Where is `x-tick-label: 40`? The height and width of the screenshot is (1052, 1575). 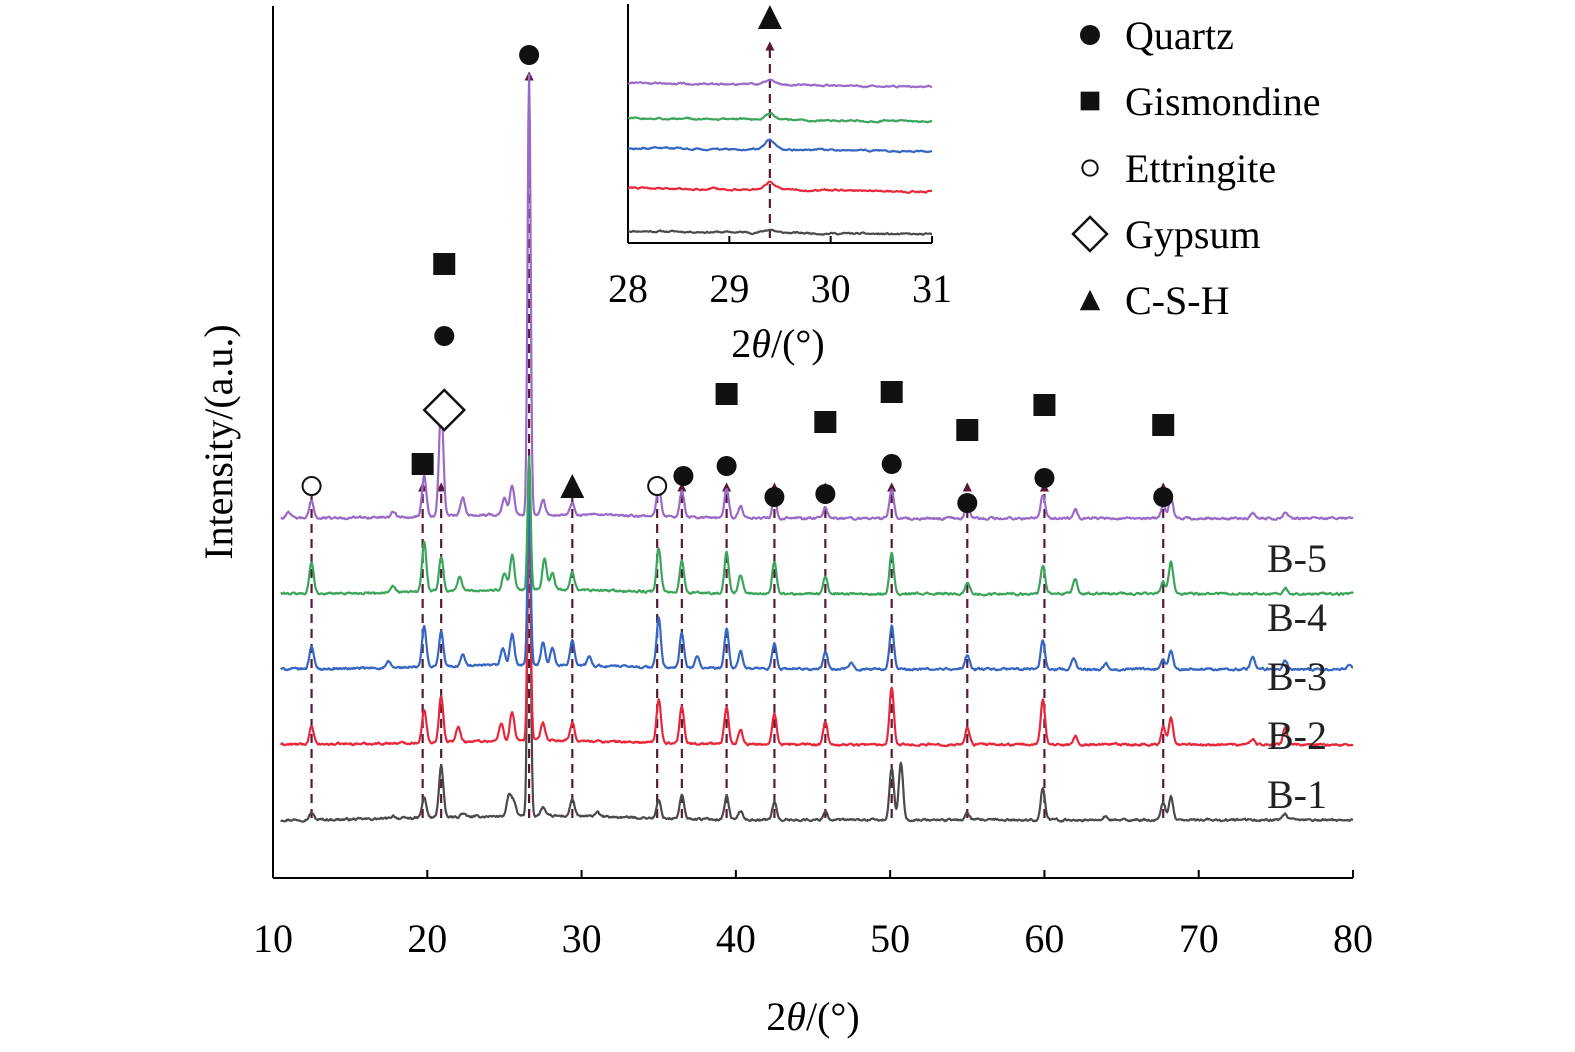 x-tick-label: 40 is located at coordinates (736, 938).